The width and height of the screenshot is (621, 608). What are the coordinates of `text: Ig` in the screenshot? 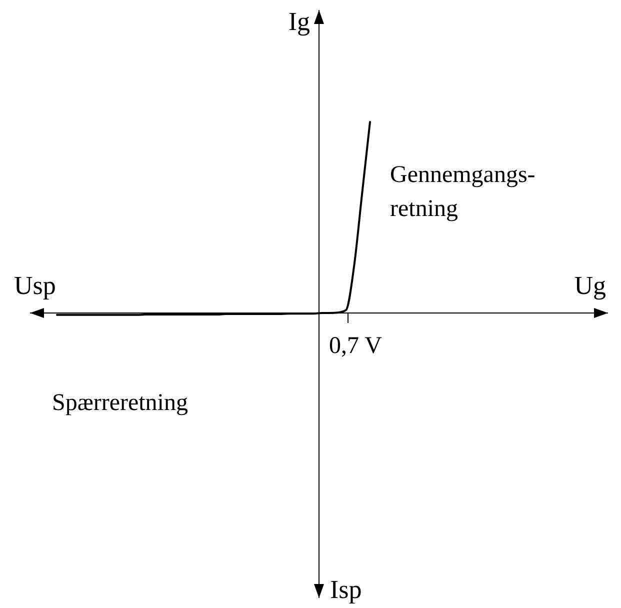 It's located at (299, 21).